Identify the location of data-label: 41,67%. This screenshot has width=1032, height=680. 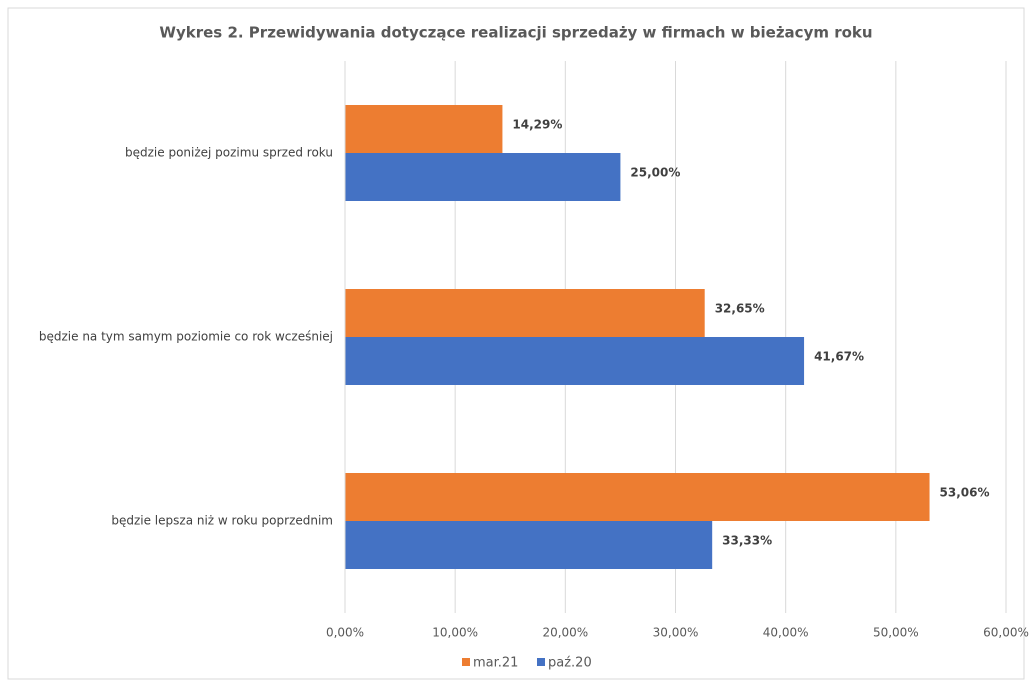
(839, 357).